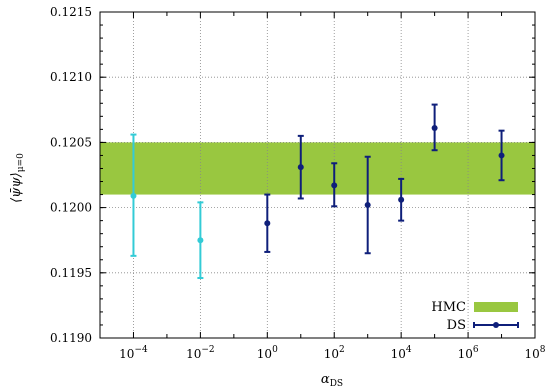 The width and height of the screenshot is (551, 388). What do you see at coordinates (468, 353) in the screenshot?
I see `x-tick-label: 10⁶` at bounding box center [468, 353].